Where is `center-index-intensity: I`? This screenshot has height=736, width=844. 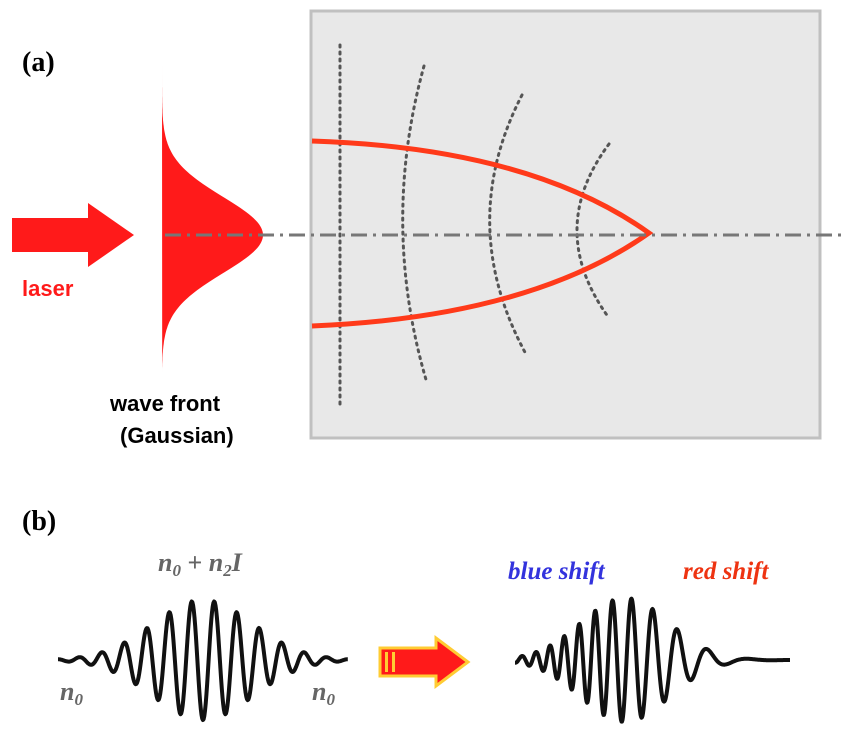 center-index-intensity: I is located at coordinates (237, 562).